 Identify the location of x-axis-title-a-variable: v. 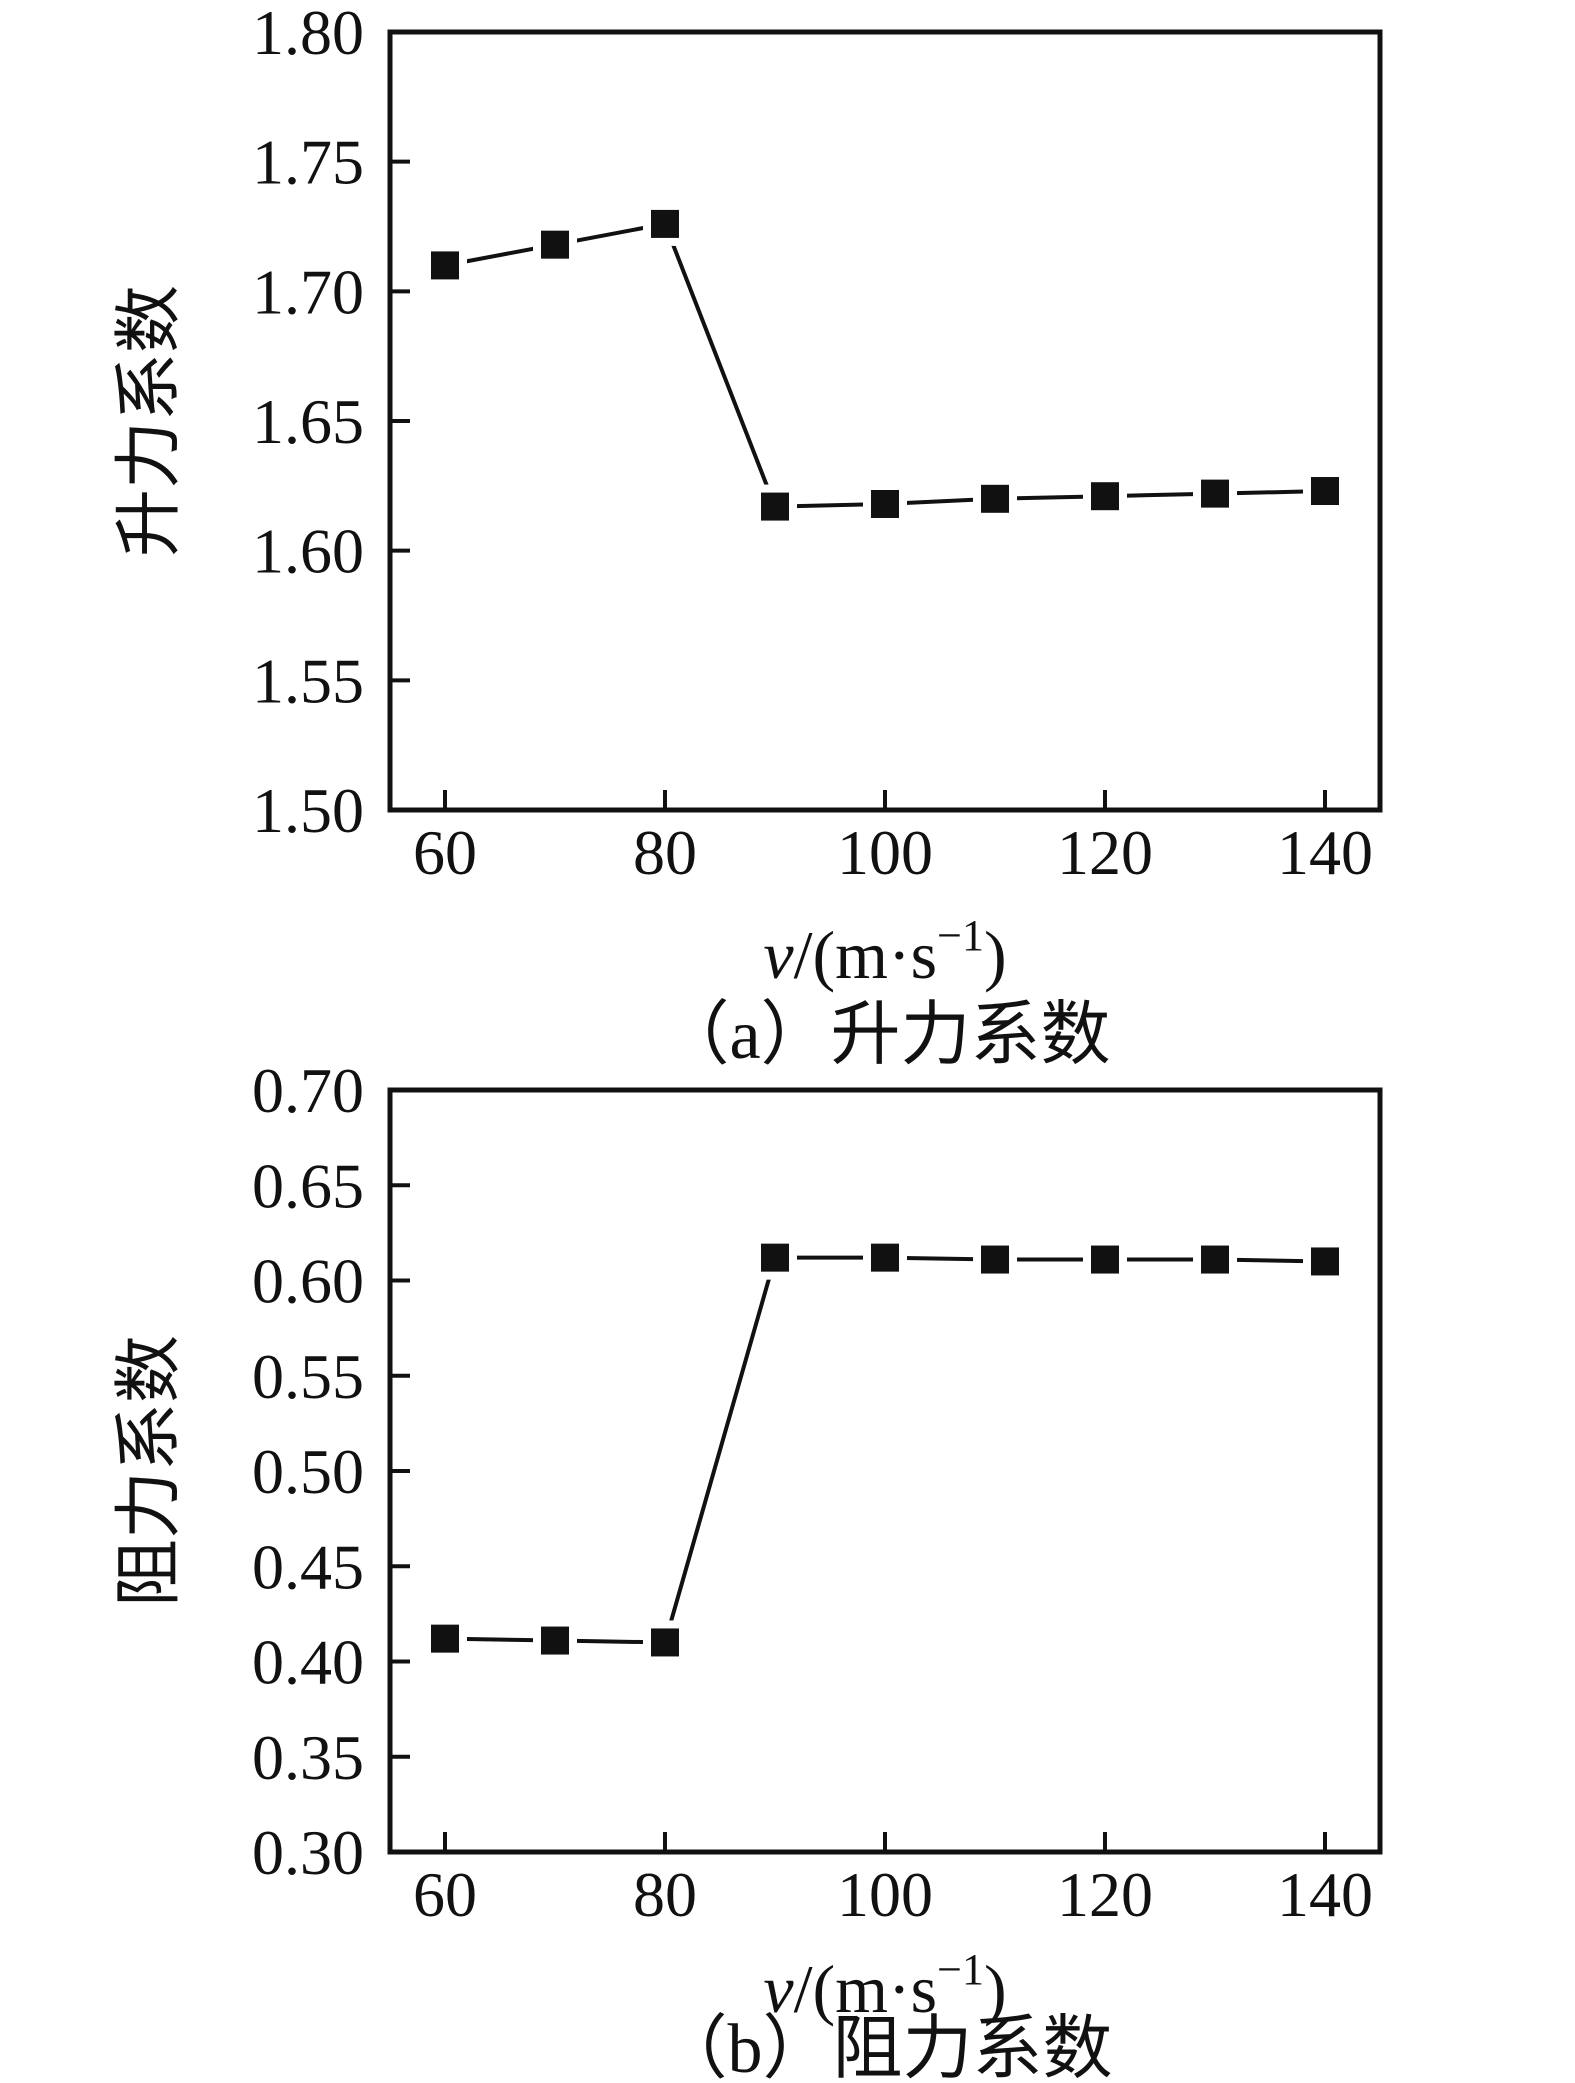
(778, 955).